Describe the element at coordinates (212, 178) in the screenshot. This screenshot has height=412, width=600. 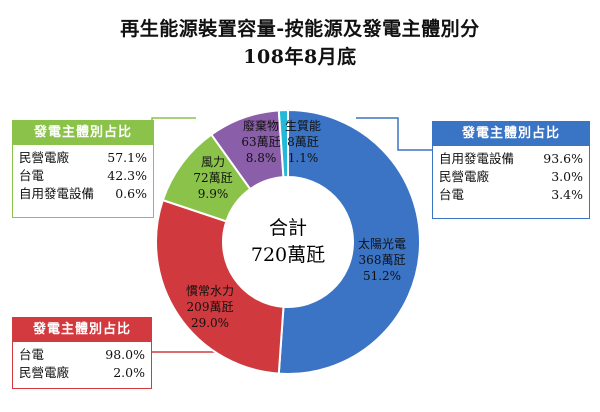
I see `slice-label-wind: 風力 72萬瓩 9.9%` at that location.